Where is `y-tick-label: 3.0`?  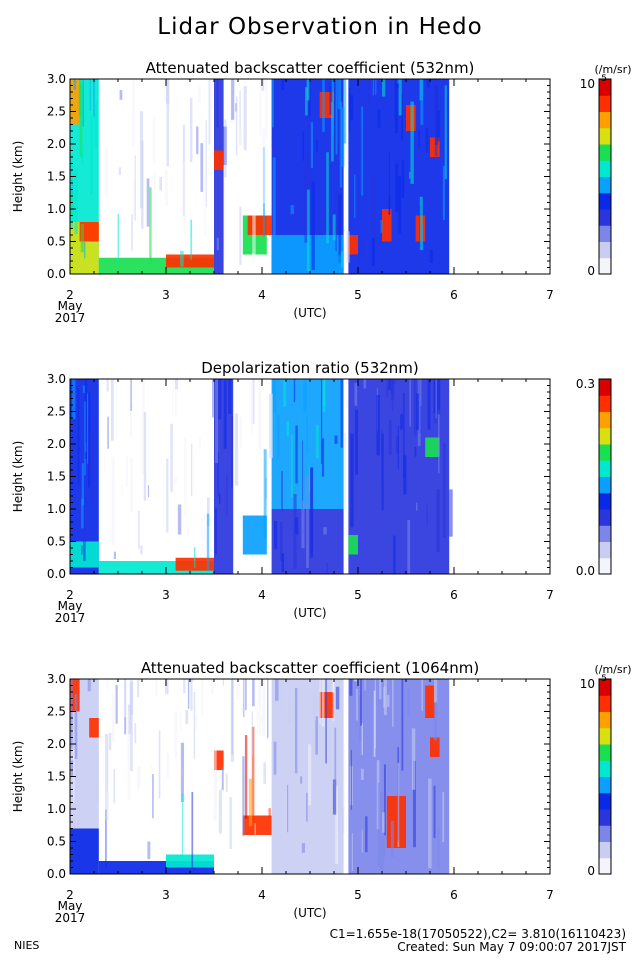 y-tick-label: 3.0 is located at coordinates (56, 679).